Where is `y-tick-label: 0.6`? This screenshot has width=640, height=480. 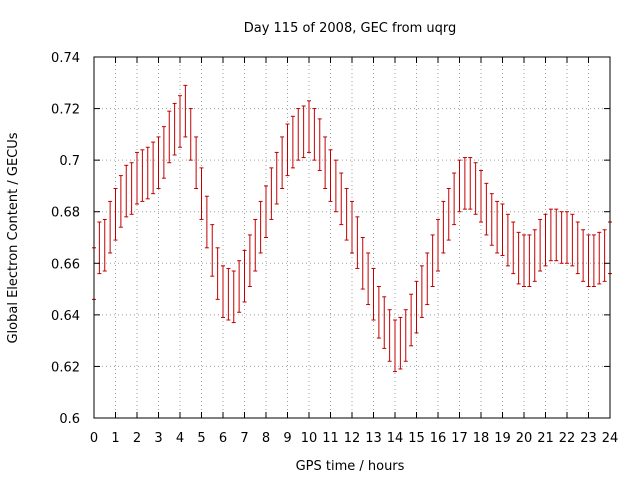
y-tick-label: 0.6 is located at coordinates (69, 419).